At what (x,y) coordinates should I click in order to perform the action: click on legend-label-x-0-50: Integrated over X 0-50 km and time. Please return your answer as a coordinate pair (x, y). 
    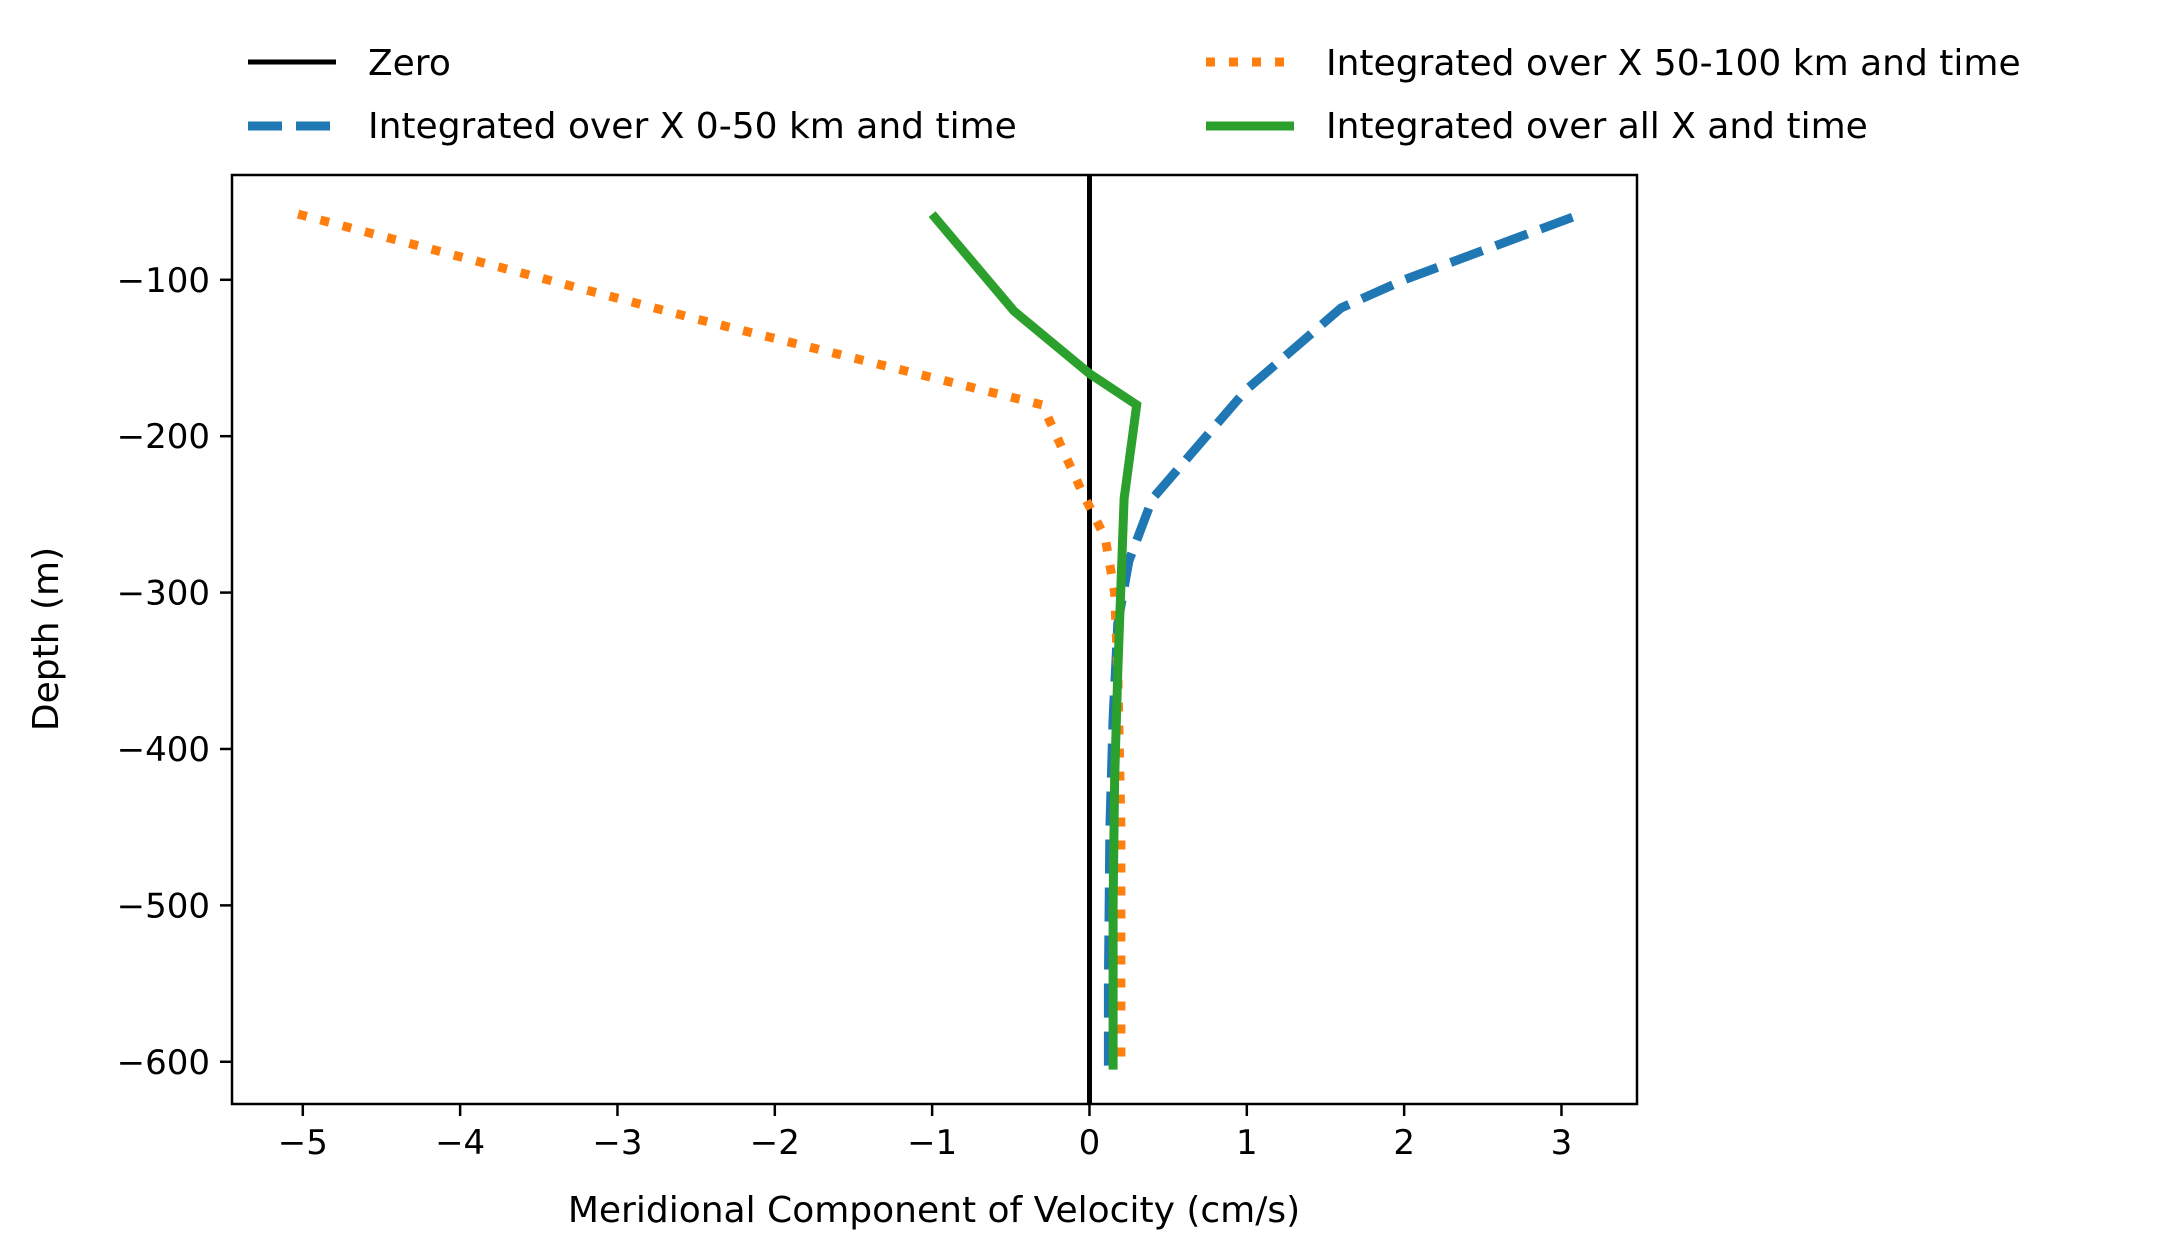
    Looking at the image, I should click on (692, 126).